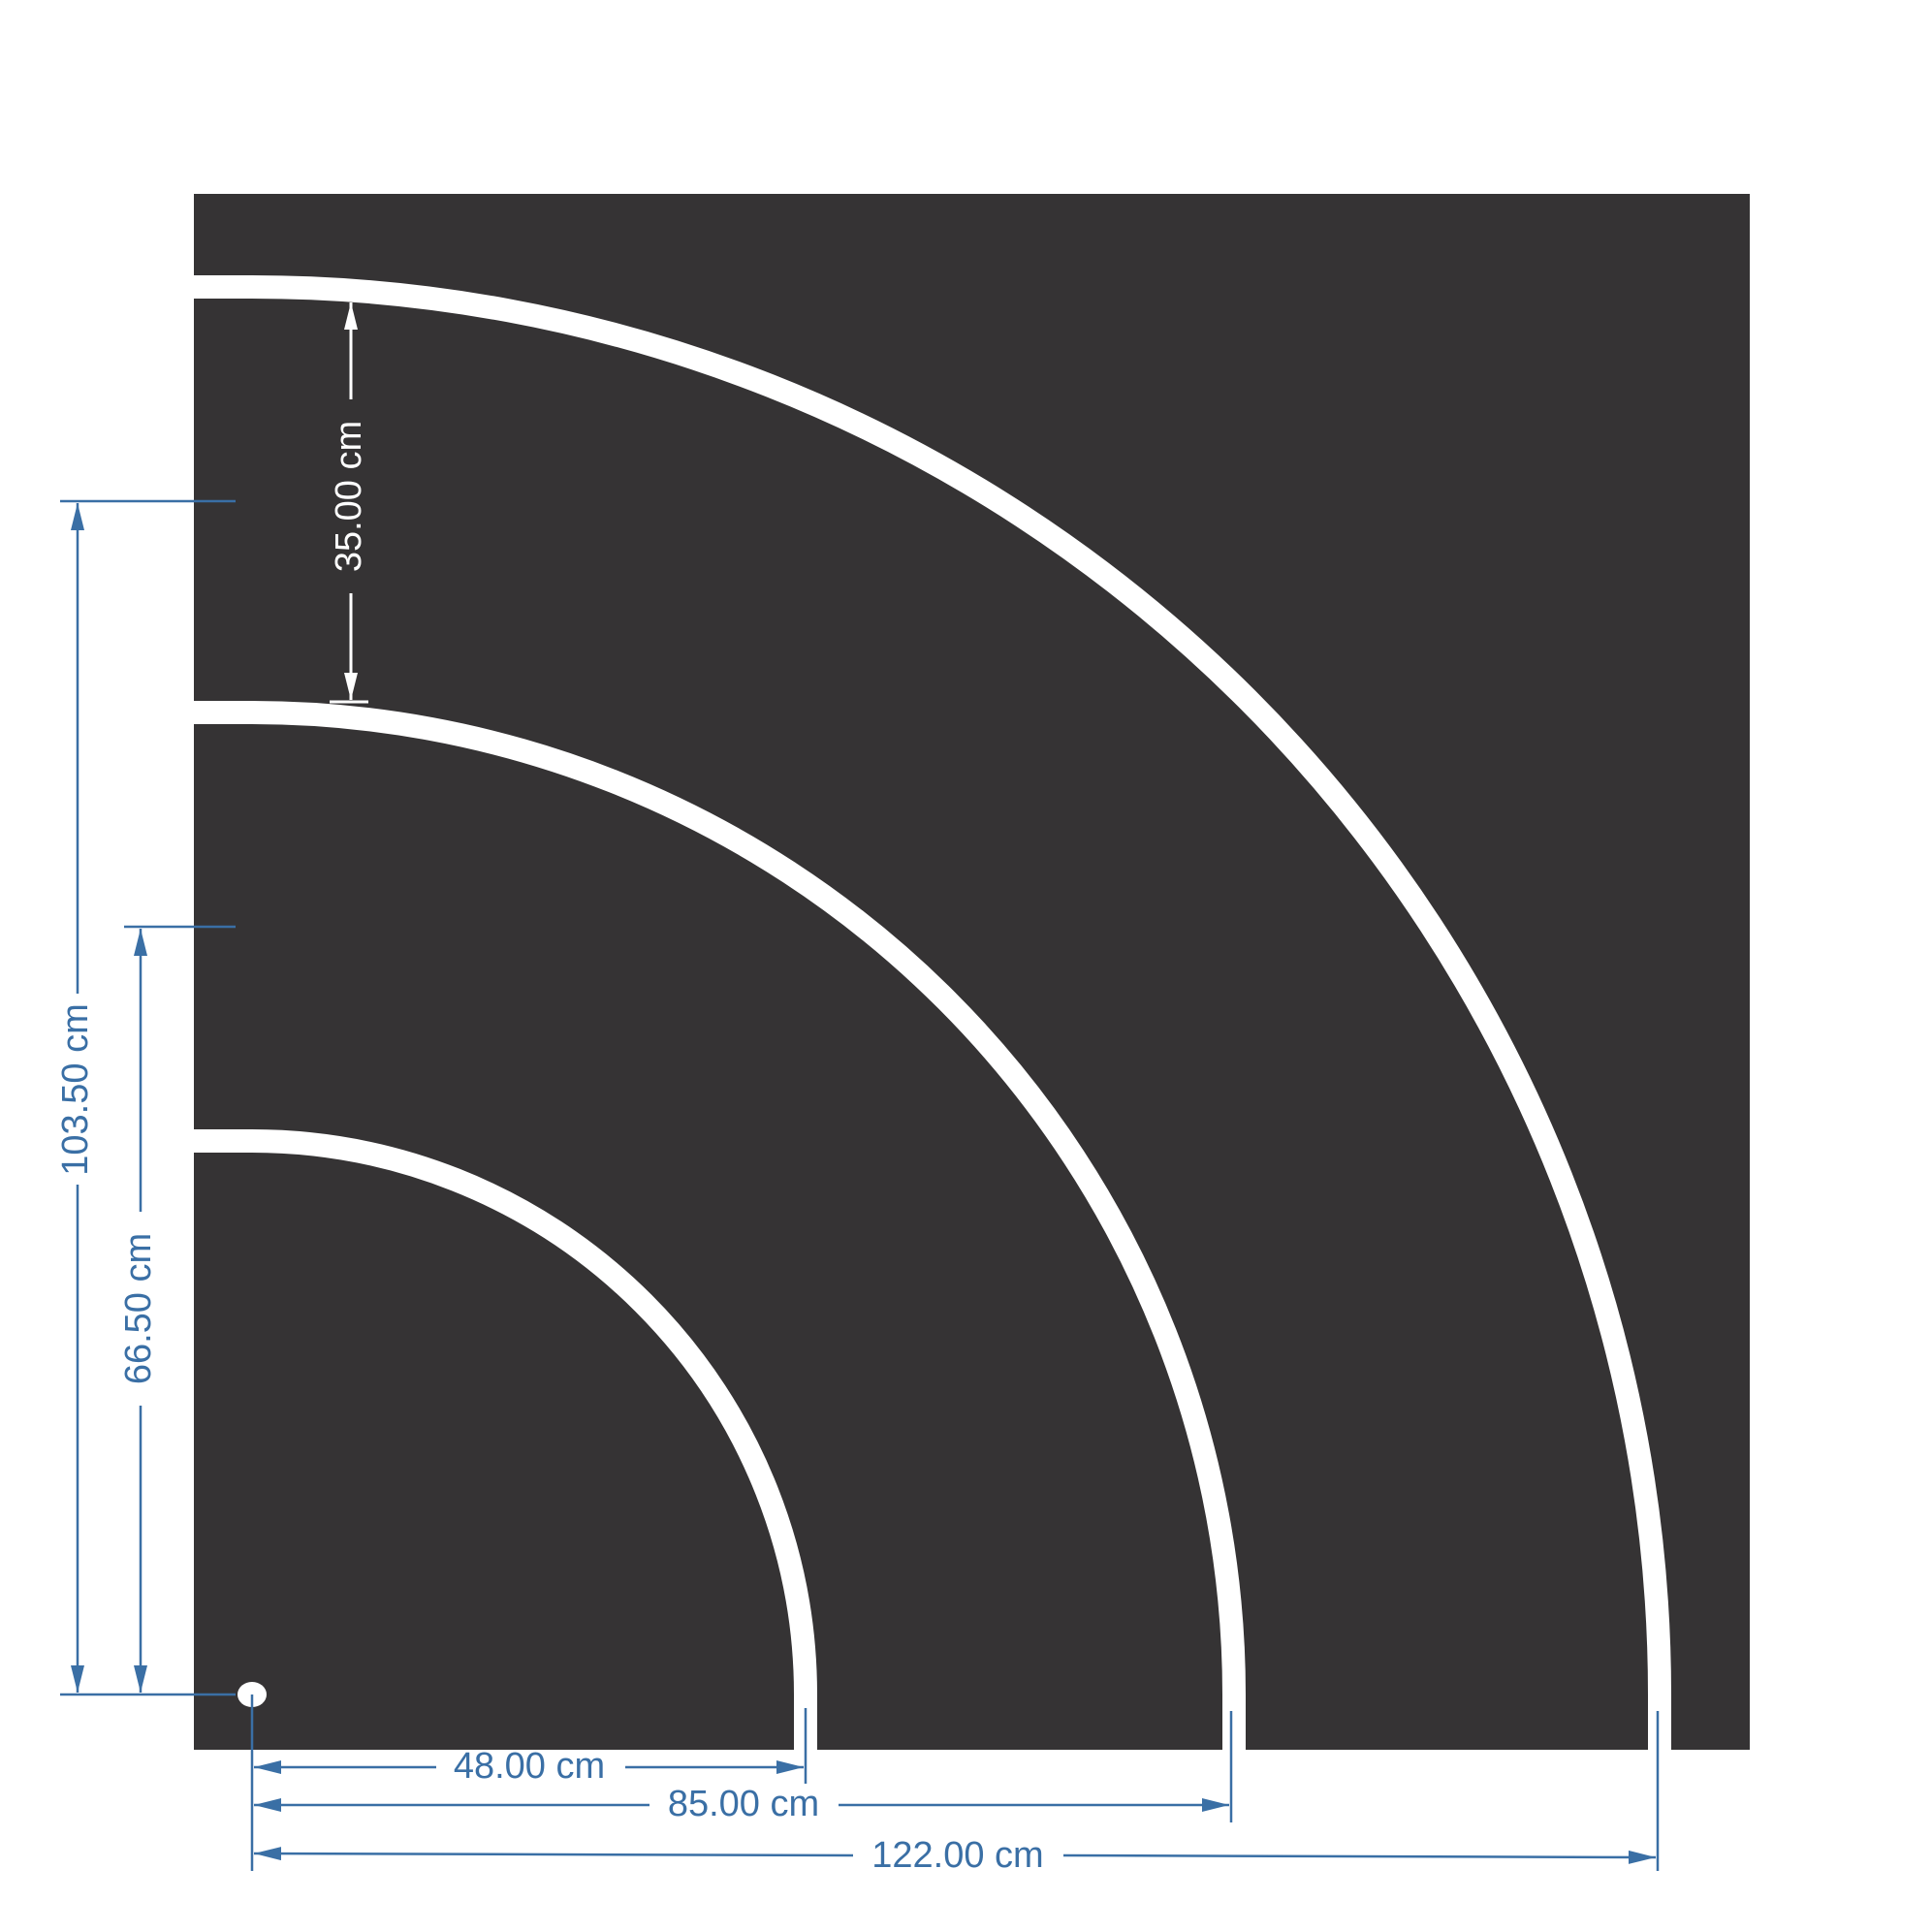 The width and height of the screenshot is (1932, 1932). I want to click on inner-lane-marking, so click(506, 1439).